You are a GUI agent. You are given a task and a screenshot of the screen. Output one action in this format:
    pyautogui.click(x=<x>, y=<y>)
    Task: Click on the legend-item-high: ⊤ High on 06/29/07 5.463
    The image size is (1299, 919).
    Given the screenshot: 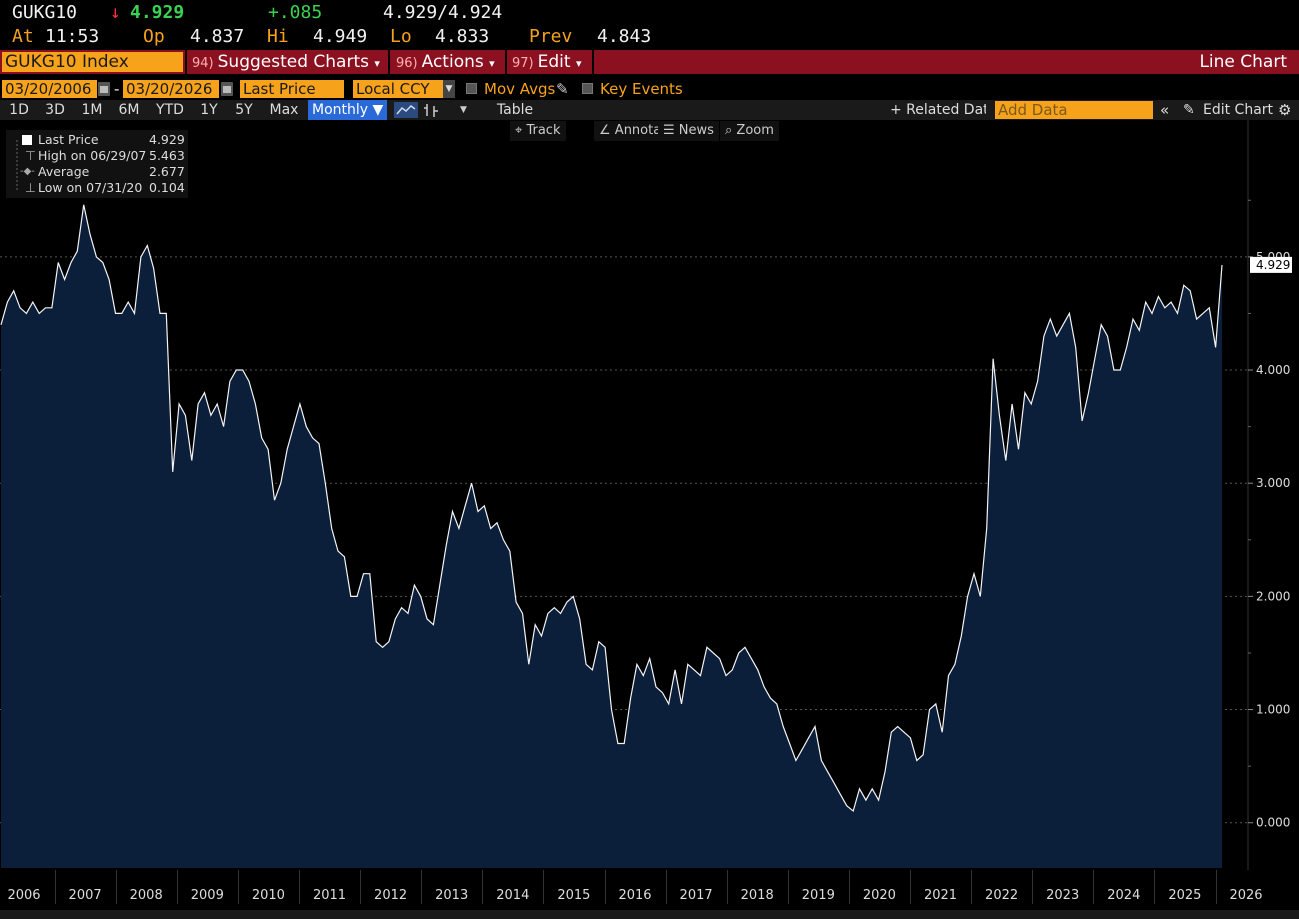 What is the action you would take?
    pyautogui.click(x=97, y=156)
    